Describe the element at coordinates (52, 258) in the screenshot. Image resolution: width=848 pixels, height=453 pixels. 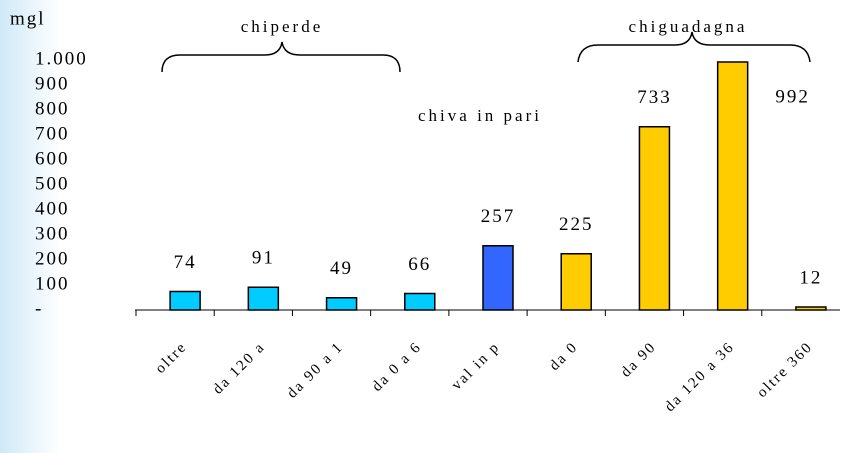
I see `y-tick-label: 200` at that location.